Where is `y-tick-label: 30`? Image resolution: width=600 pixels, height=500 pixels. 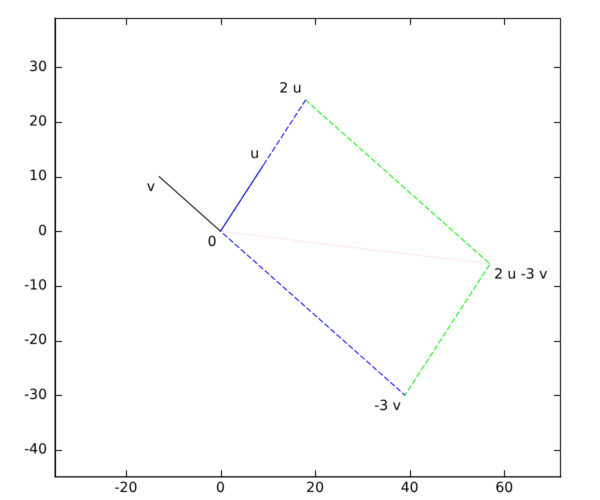
y-tick-label: 30 is located at coordinates (38, 66).